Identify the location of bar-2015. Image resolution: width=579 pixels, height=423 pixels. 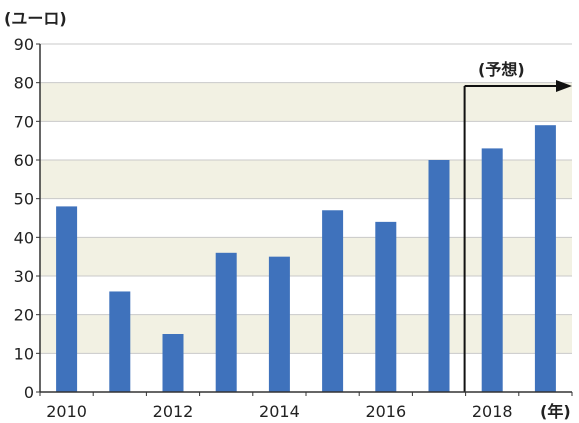
(333, 301).